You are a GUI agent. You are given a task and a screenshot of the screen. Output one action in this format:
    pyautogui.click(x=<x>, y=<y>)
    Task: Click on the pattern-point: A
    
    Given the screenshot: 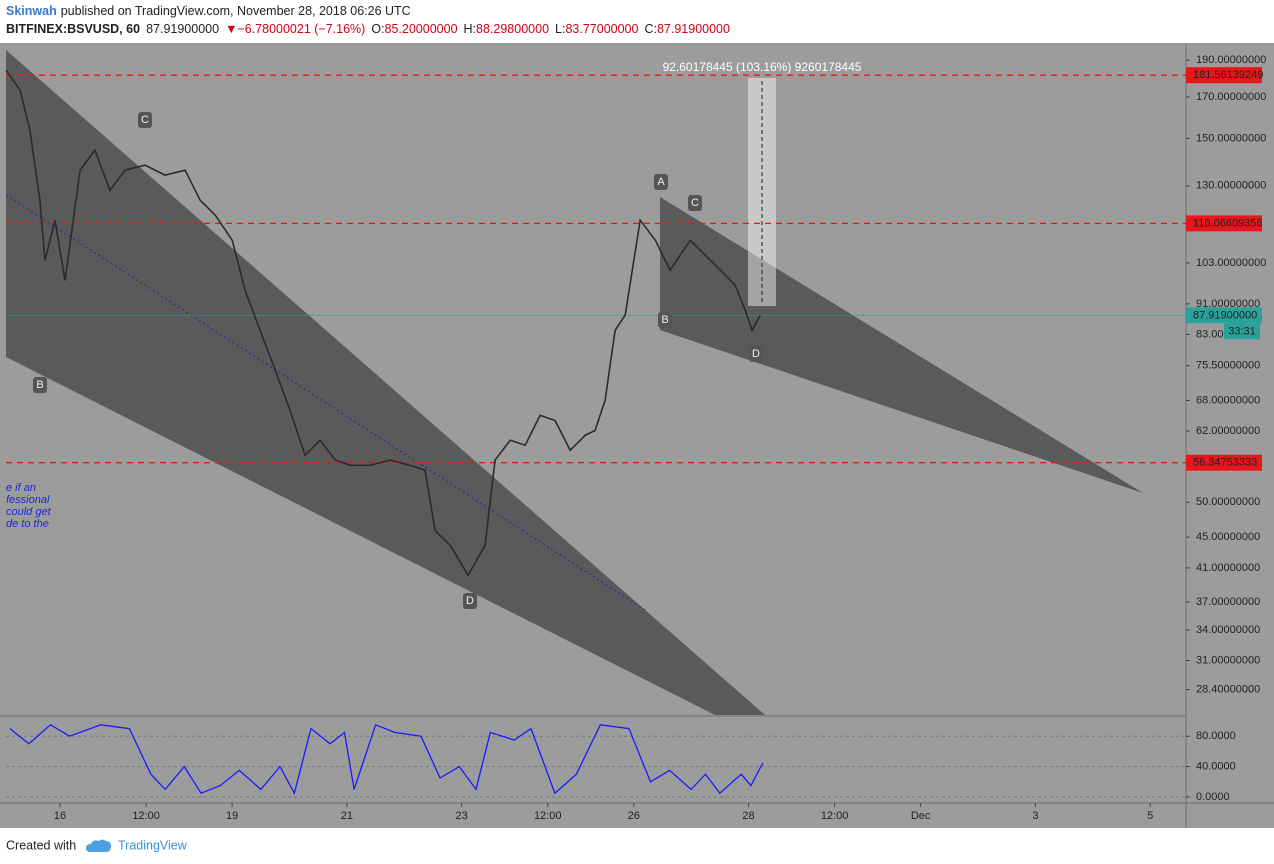 What is the action you would take?
    pyautogui.click(x=661, y=182)
    